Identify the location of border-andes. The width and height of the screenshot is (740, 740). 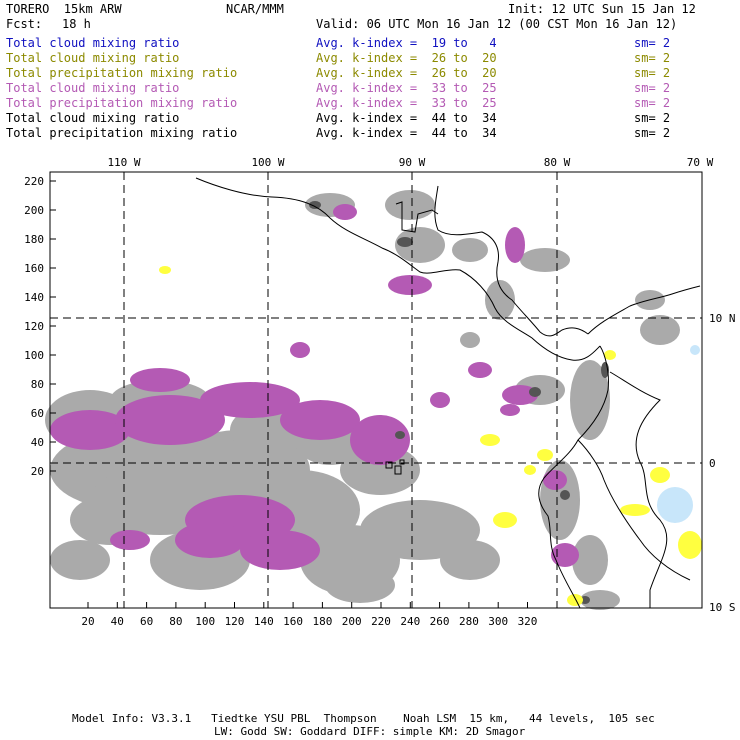
(638, 489).